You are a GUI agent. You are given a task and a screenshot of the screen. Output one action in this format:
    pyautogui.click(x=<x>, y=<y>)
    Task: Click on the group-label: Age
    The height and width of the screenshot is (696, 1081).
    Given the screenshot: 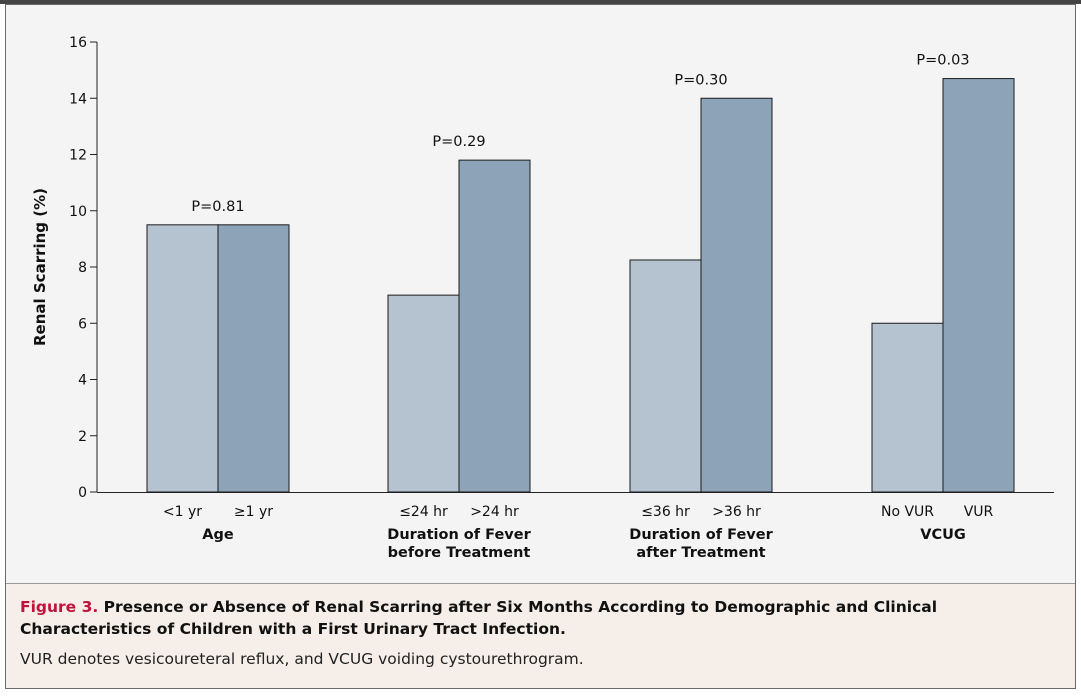 What is the action you would take?
    pyautogui.click(x=218, y=535)
    